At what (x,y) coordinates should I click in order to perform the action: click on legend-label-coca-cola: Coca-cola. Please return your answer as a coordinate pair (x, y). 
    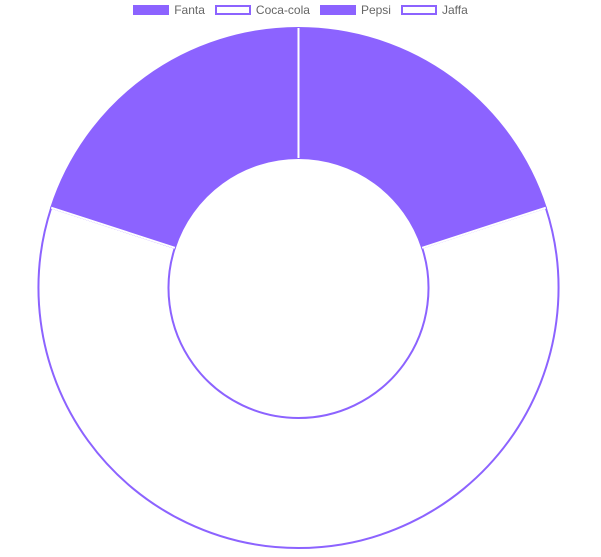
    Looking at the image, I should click on (282, 10).